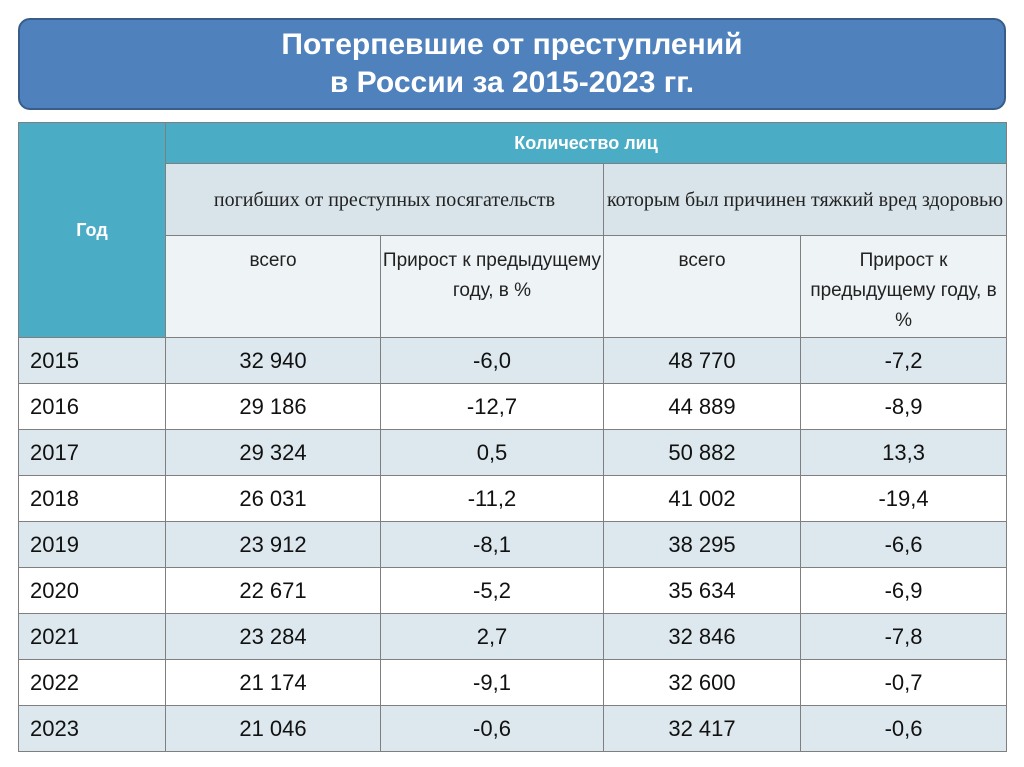 Image resolution: width=1024 pixels, height=767 pixels. Describe the element at coordinates (702, 636) in the screenshot. I see `table-cell: 32 846` at that location.